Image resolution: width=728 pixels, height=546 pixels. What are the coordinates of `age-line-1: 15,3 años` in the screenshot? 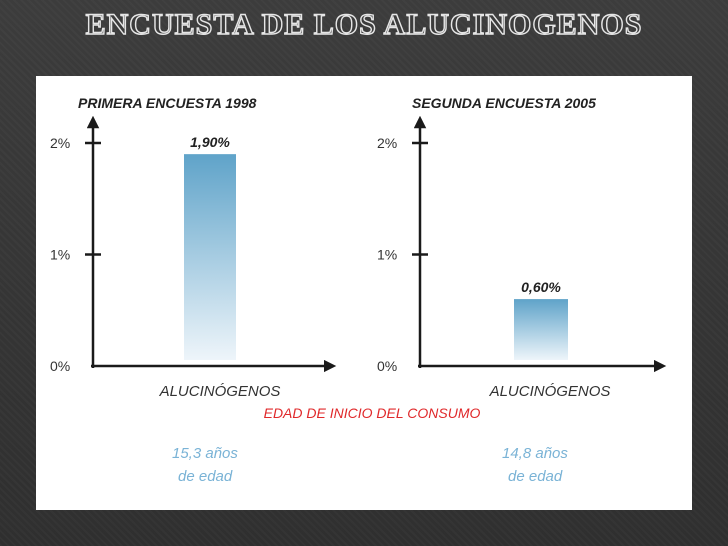 It's located at (205, 453).